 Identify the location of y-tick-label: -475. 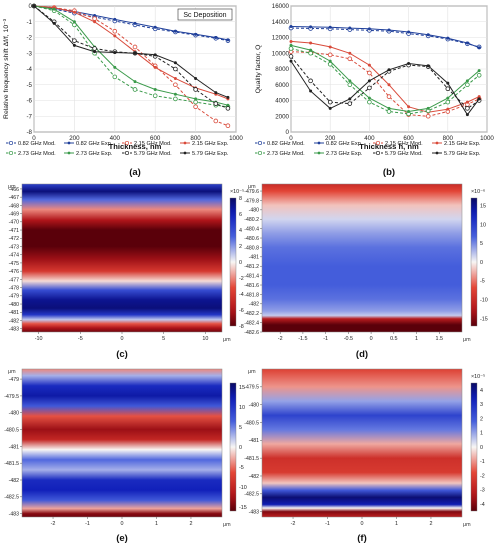
(14, 264).